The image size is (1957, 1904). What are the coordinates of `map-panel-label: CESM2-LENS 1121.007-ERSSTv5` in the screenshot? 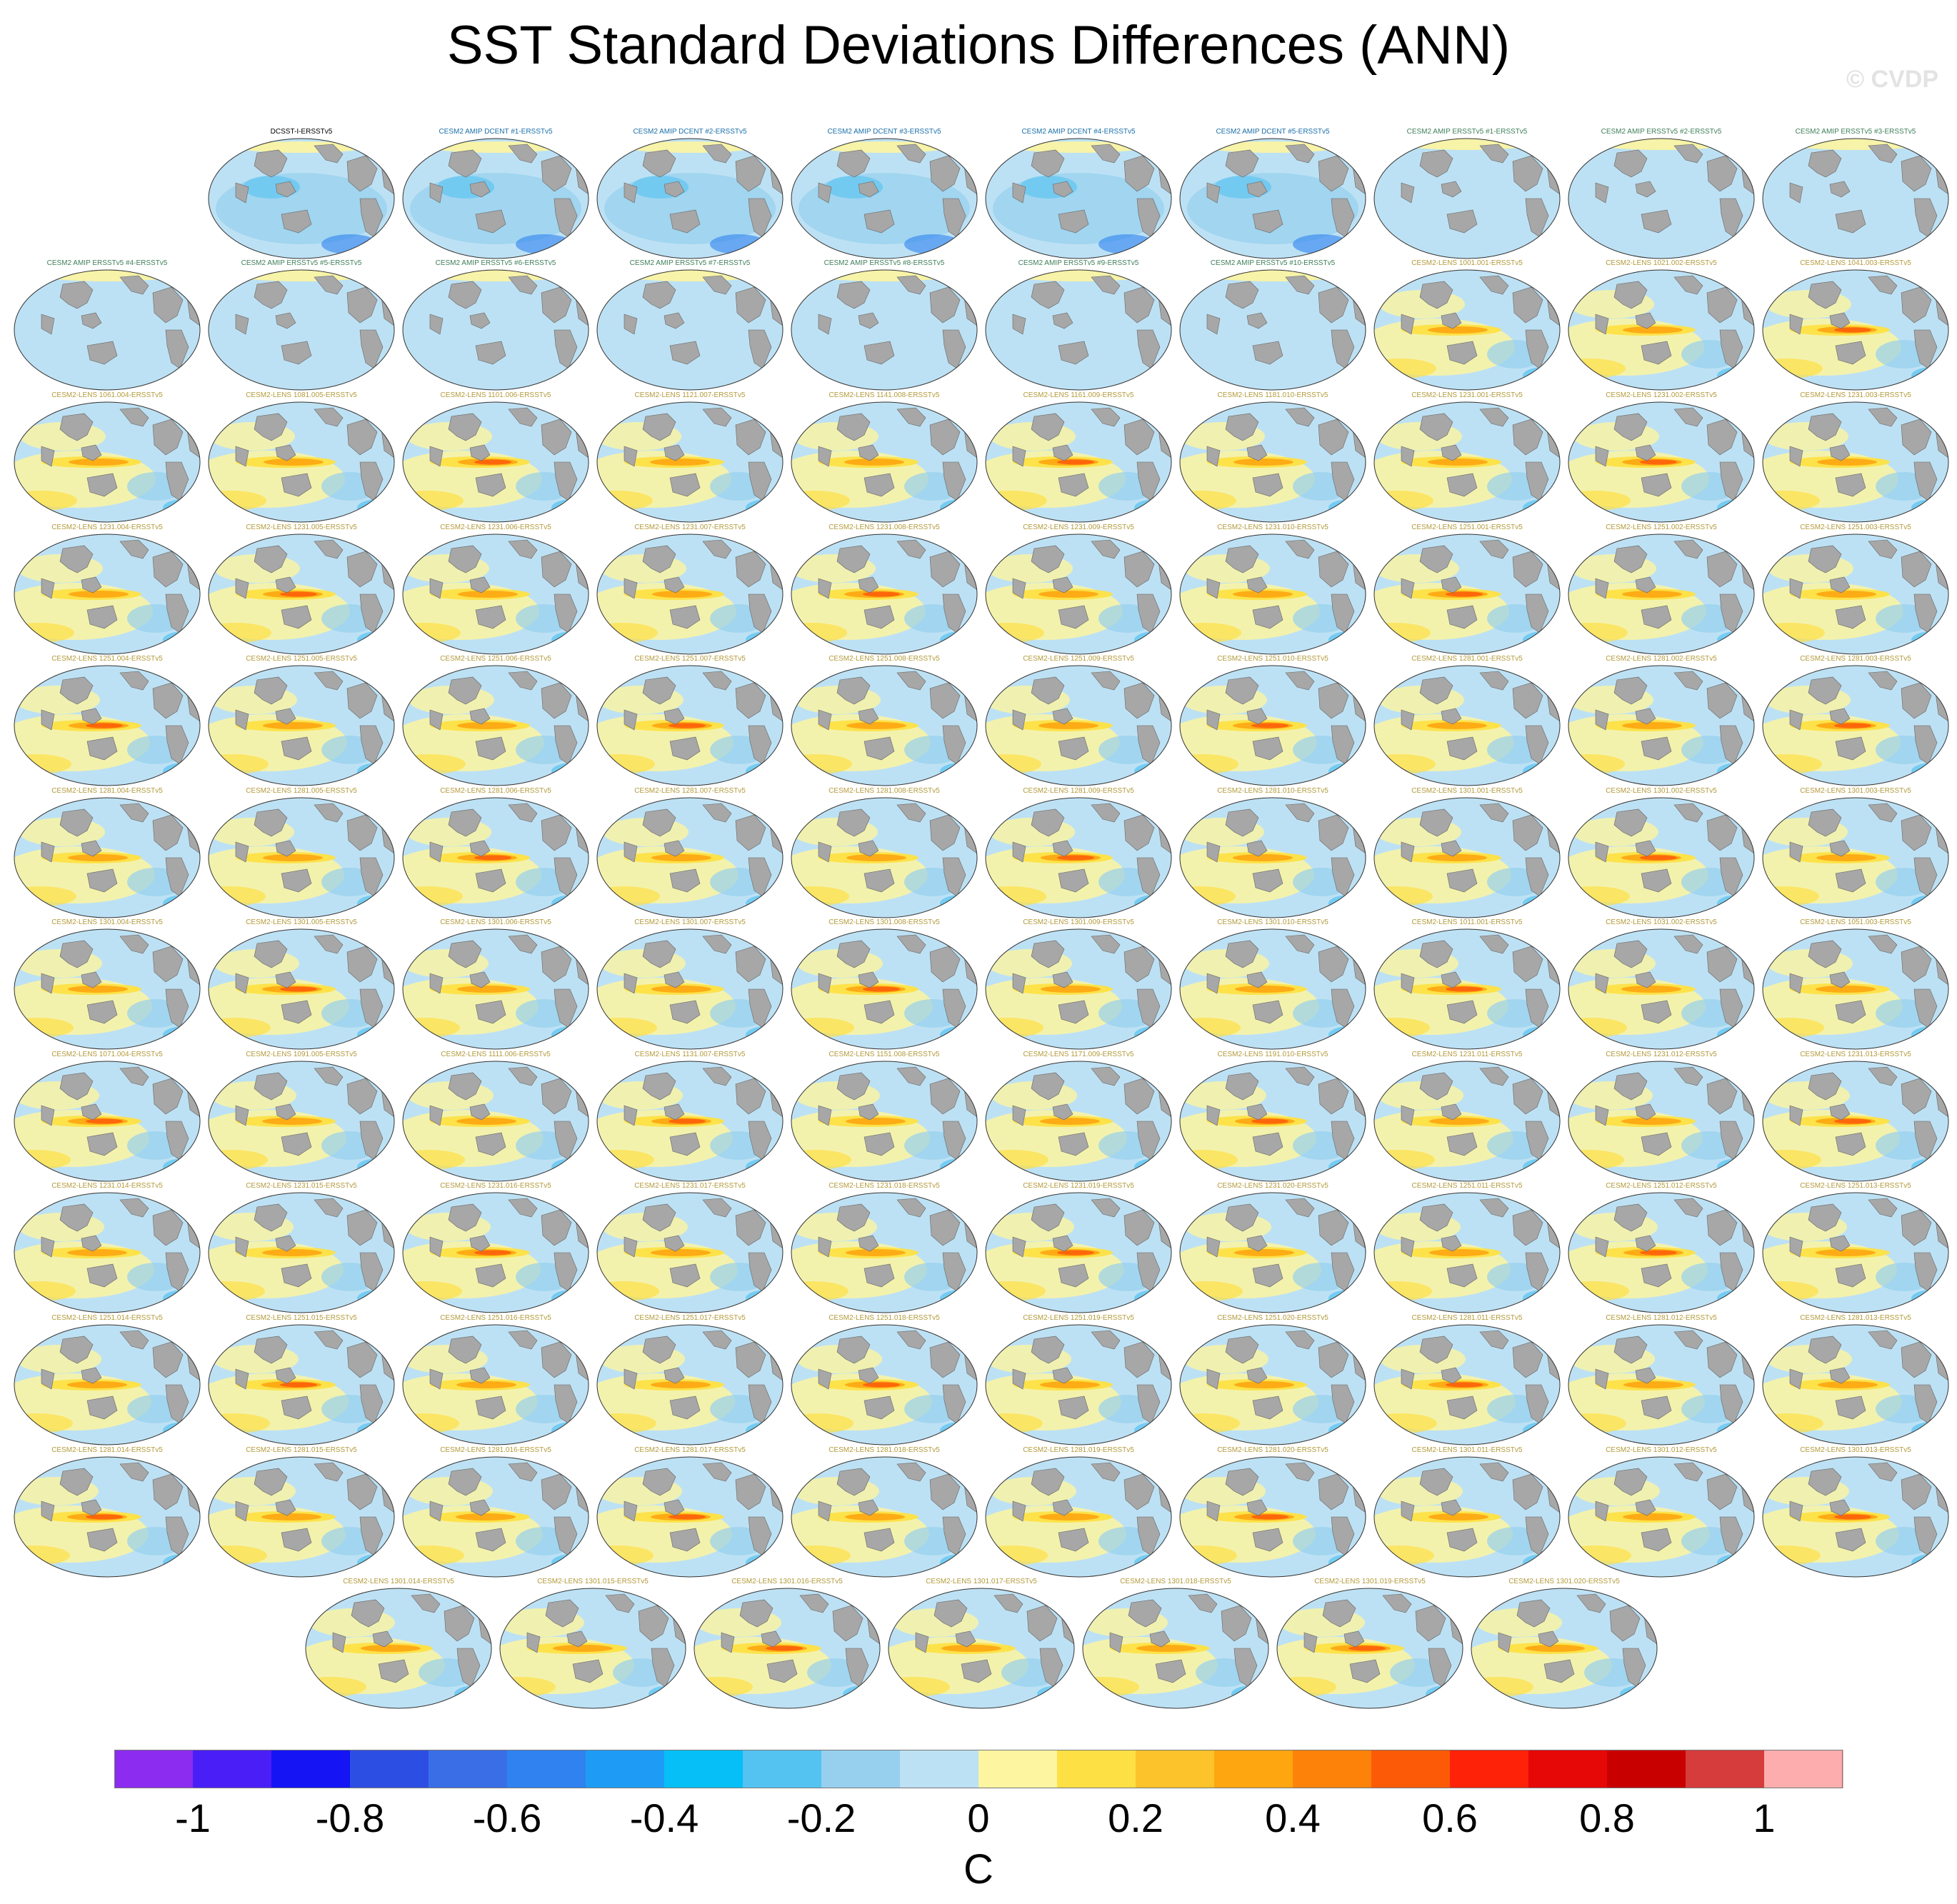 It's located at (690, 395).